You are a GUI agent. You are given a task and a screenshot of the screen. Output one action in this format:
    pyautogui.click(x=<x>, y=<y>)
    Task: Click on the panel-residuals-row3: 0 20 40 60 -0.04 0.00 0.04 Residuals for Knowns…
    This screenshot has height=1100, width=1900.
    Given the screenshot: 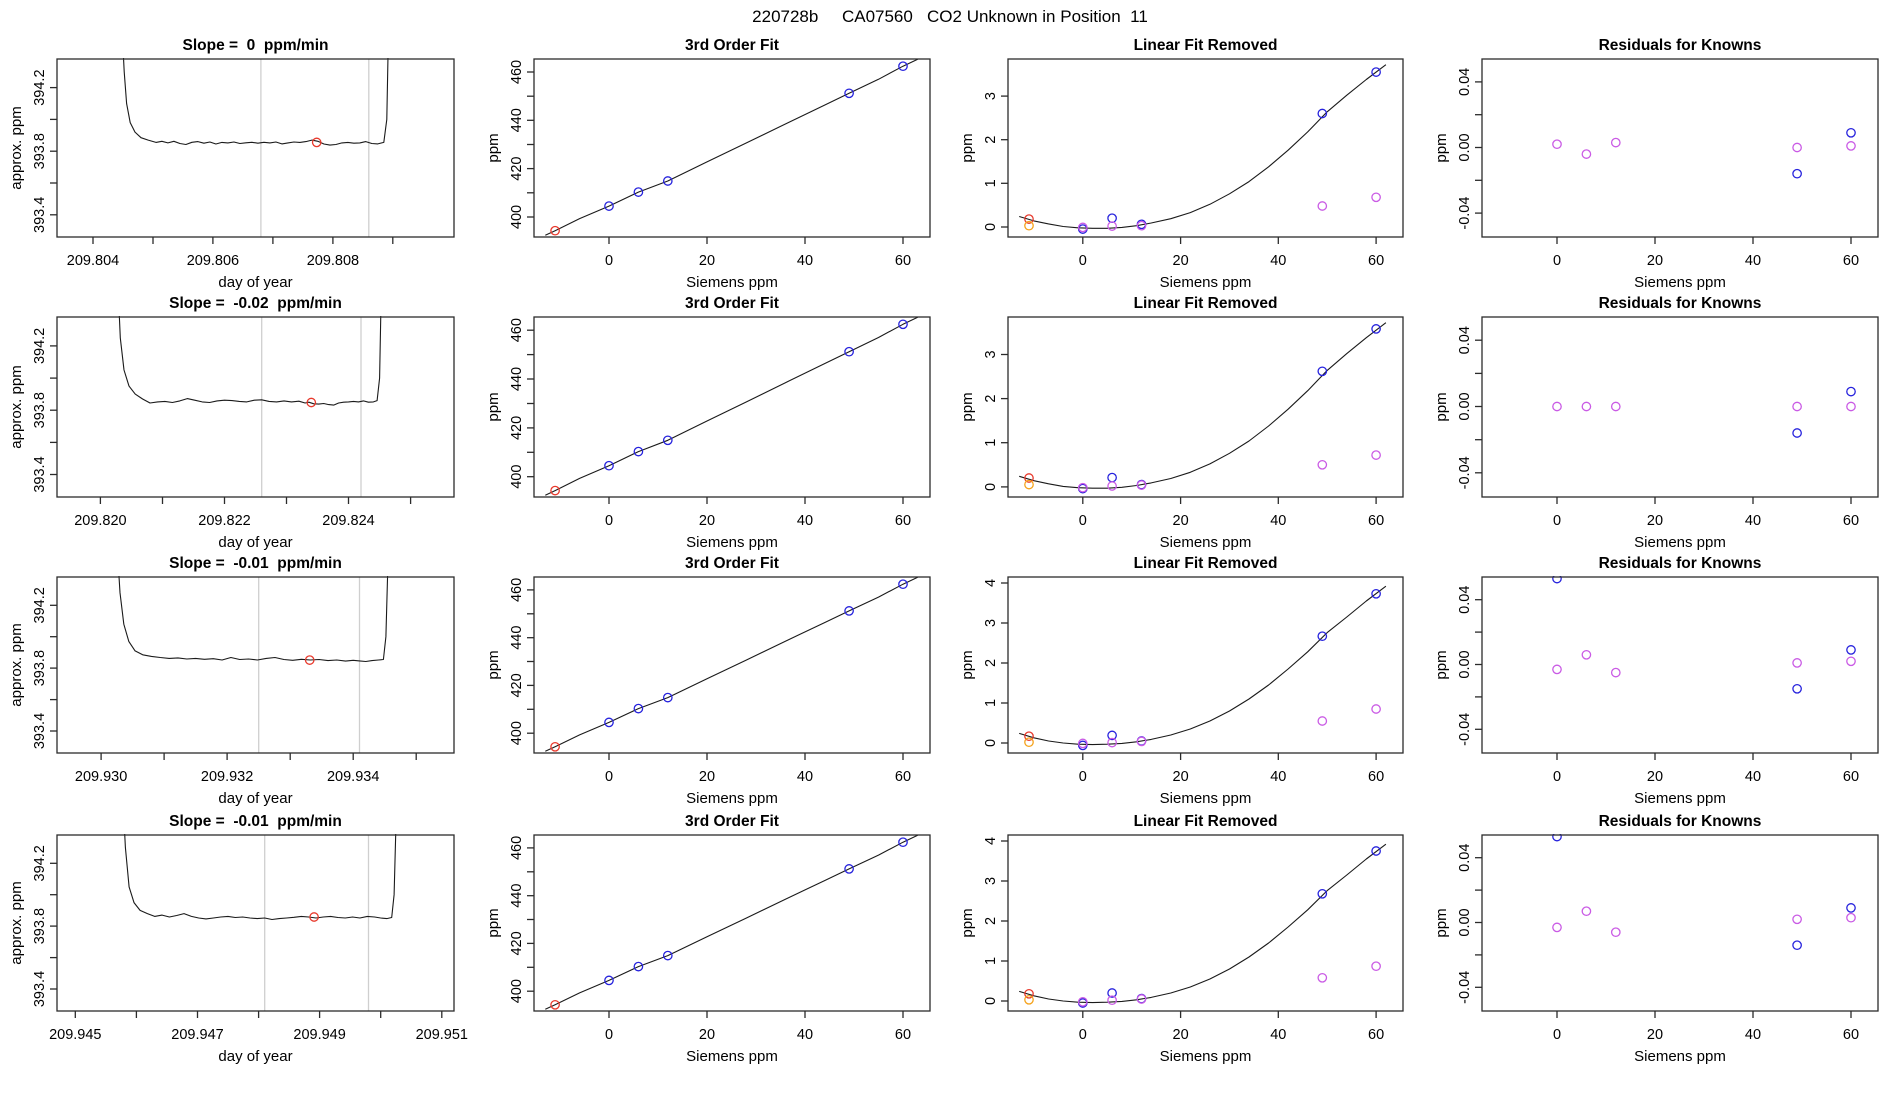 What is the action you would take?
    pyautogui.click(x=1656, y=681)
    